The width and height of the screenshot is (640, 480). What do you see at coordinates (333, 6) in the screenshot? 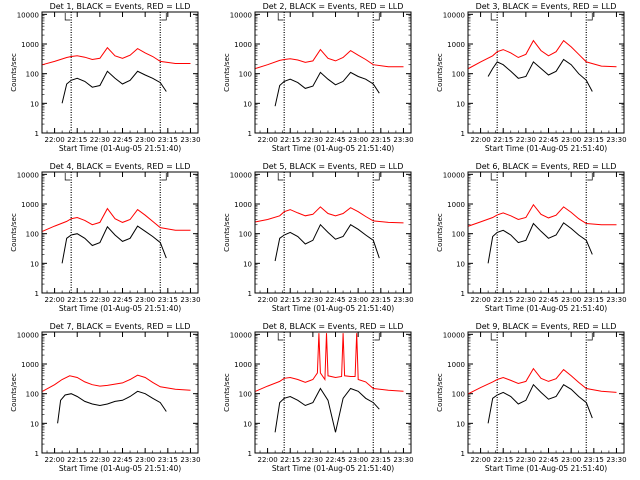
I see `chart-title: Det 2, BLACK = Events, RED = LLD` at bounding box center [333, 6].